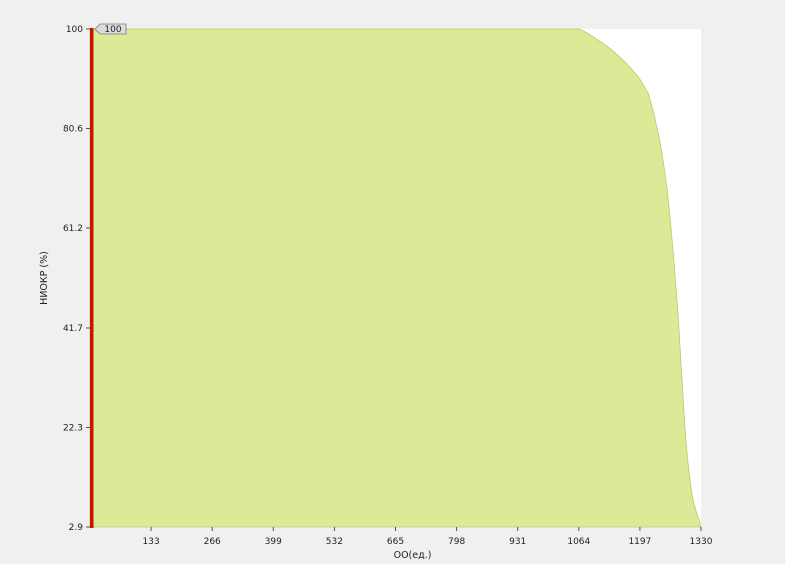  What do you see at coordinates (73, 229) in the screenshot?
I see `y-tick-label: 61.2` at bounding box center [73, 229].